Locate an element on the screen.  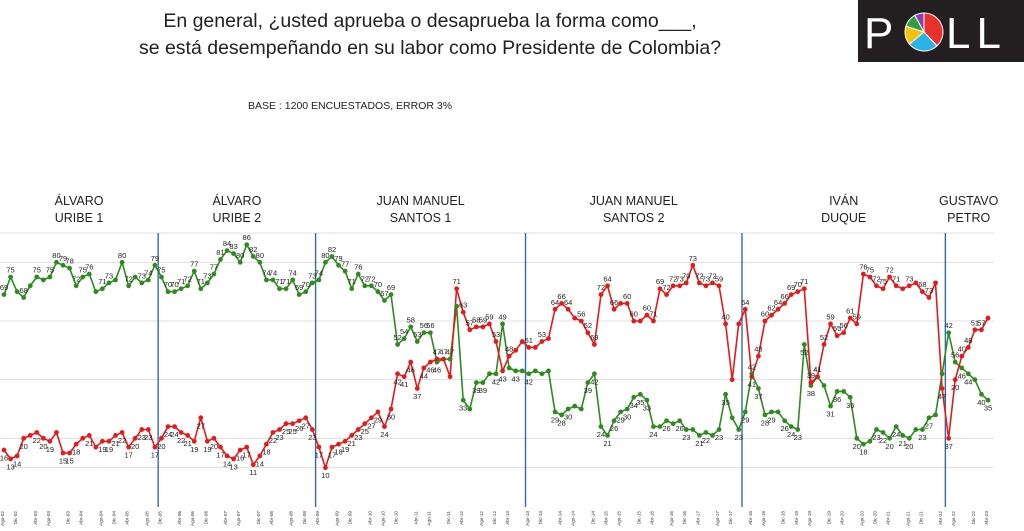
x-tick-label: Ago-13 is located at coordinates (527, 518).